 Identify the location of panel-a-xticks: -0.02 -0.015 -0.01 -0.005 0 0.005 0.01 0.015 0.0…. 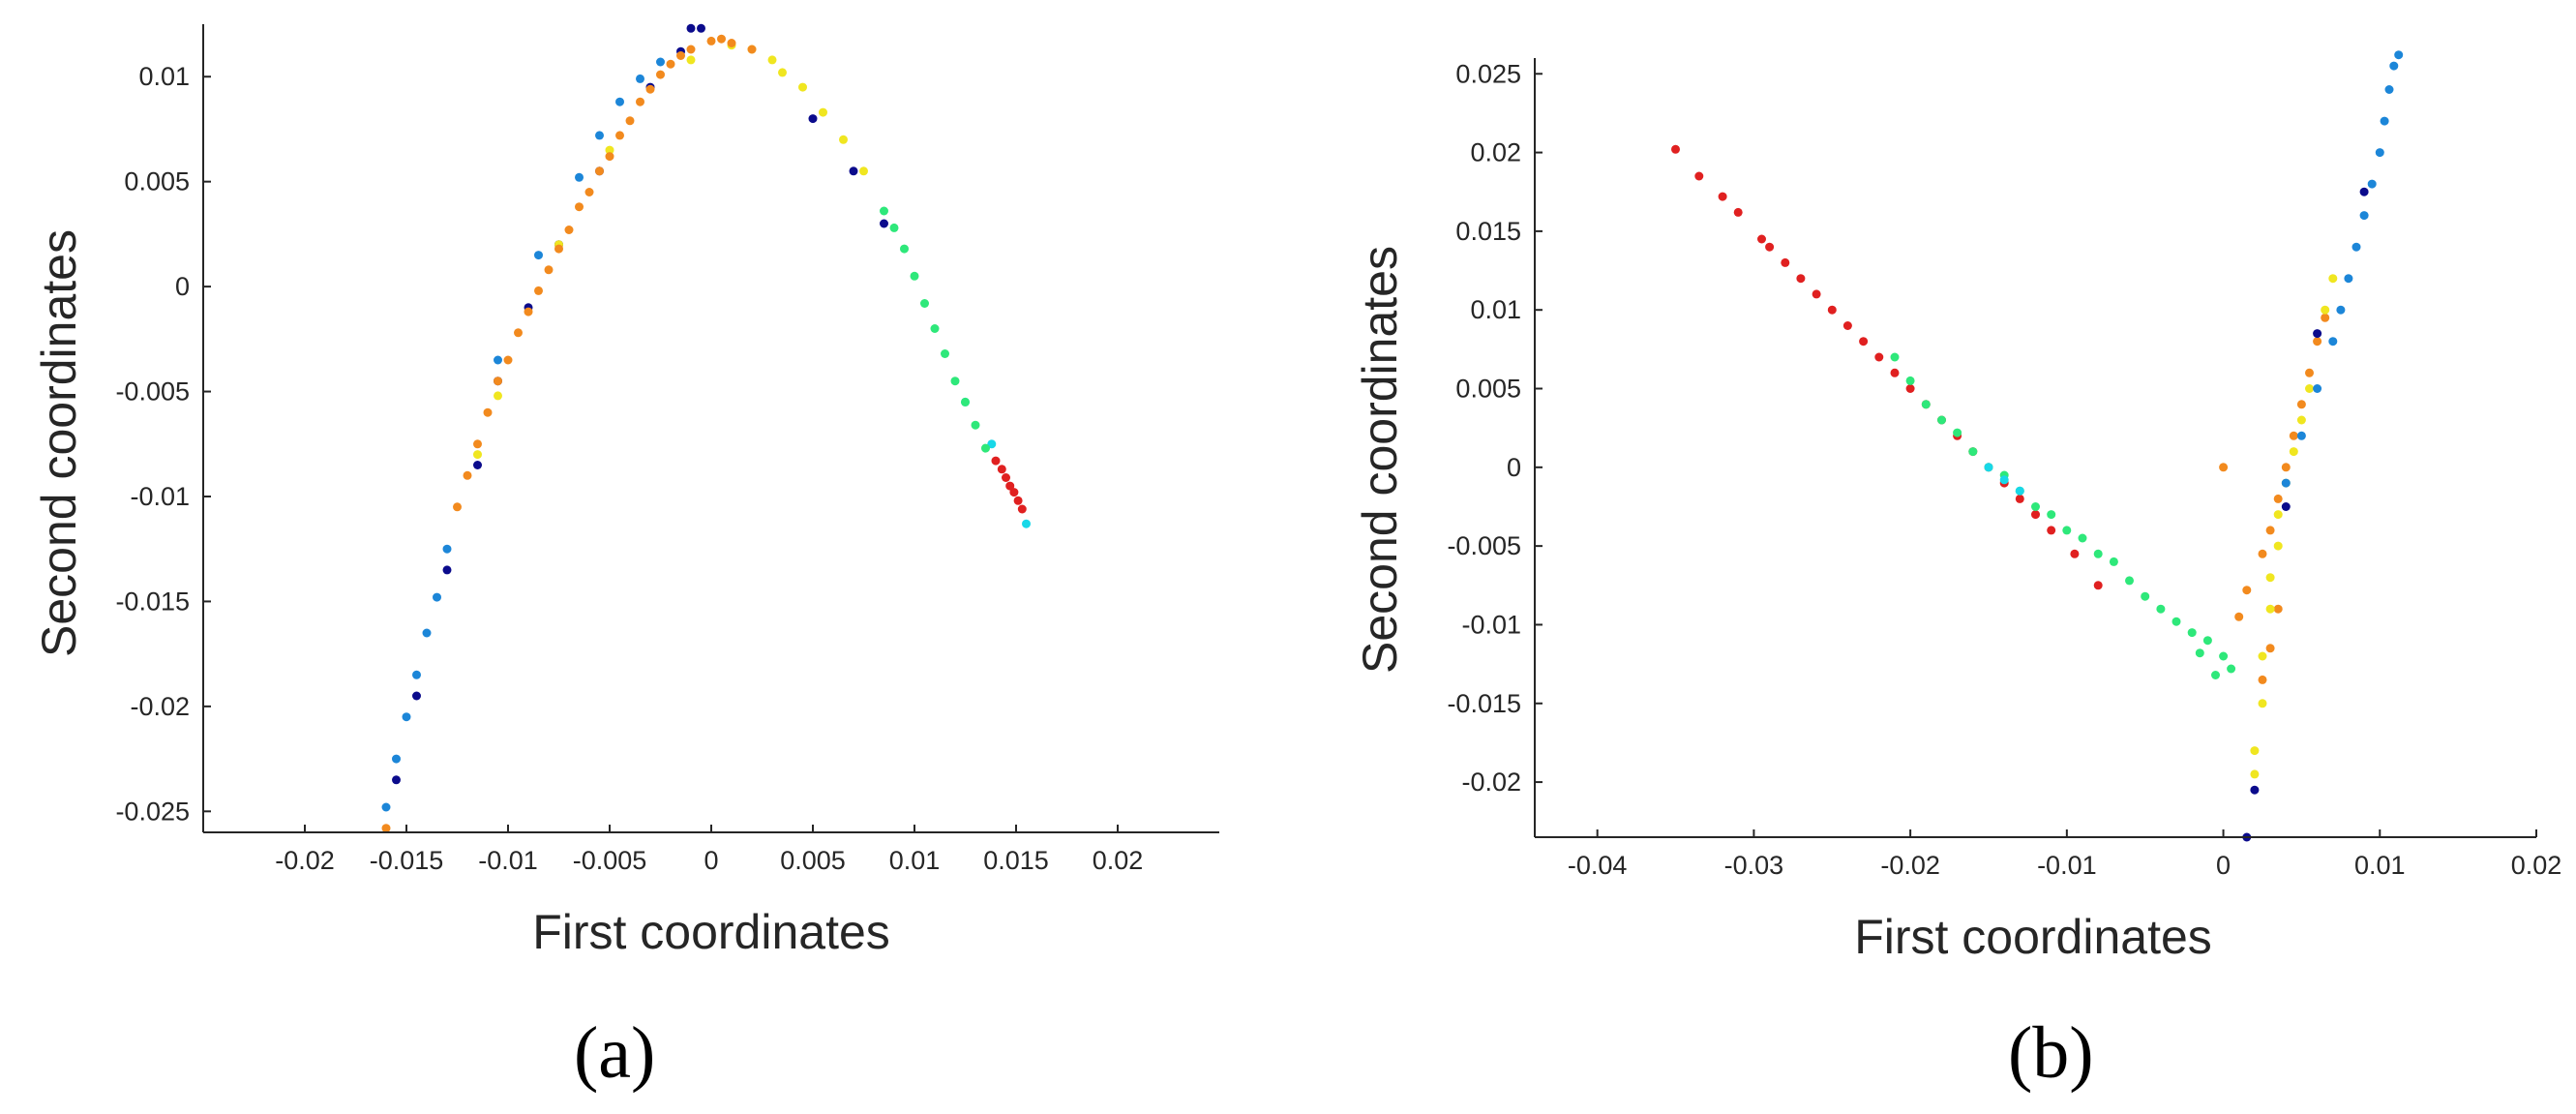
(709, 850).